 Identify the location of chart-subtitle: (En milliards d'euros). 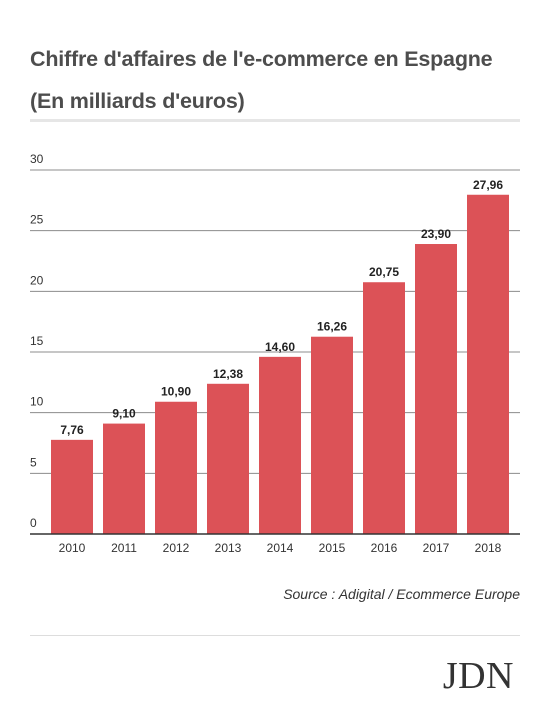
(137, 101).